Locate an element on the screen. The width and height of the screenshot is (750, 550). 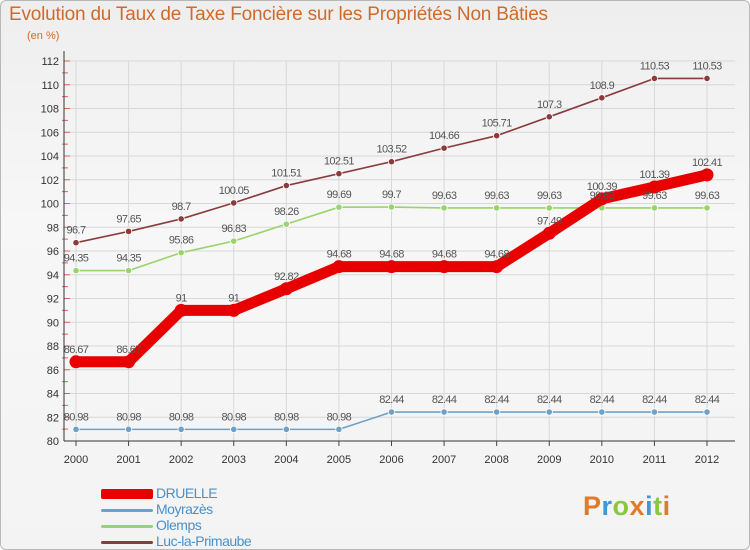
y-tick-label: 102 is located at coordinates (50, 181).